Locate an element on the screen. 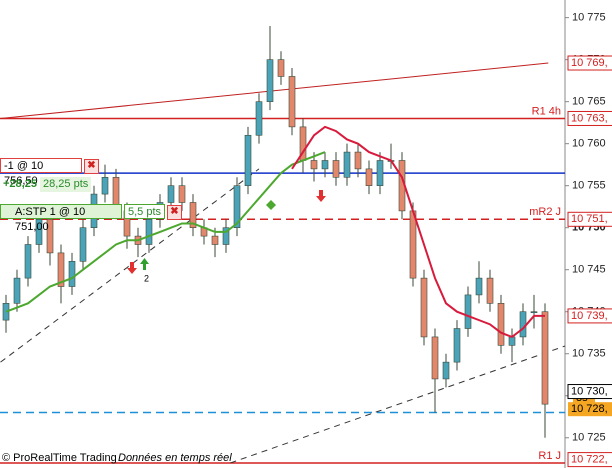 The image size is (612, 468). price-tag-label: 10 739, is located at coordinates (589, 316).